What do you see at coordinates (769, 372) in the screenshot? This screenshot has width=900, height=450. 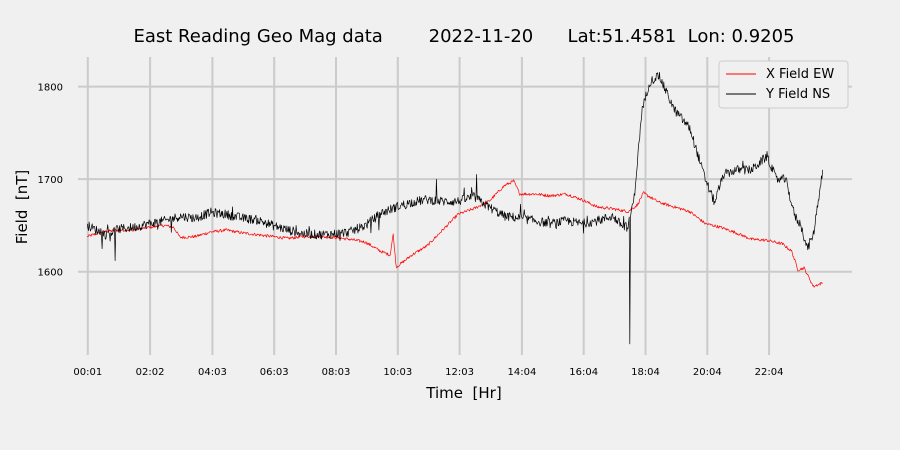 I see `x-tick-label: 22:04` at bounding box center [769, 372].